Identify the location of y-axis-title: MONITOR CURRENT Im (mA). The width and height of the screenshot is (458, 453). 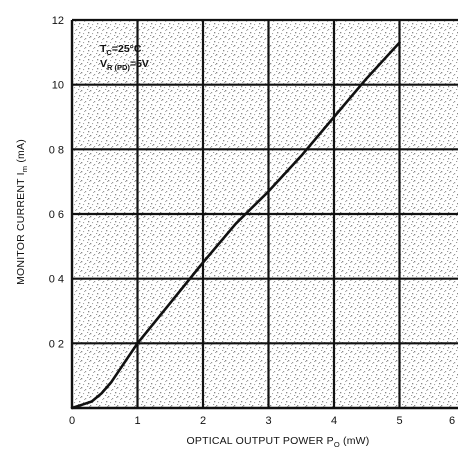
(22, 212).